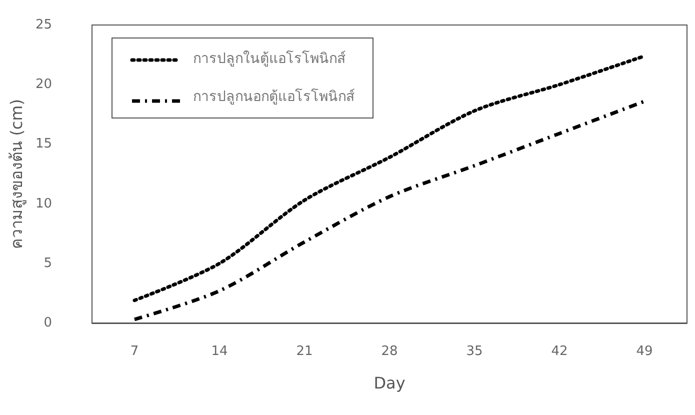 The width and height of the screenshot is (695, 415). Describe the element at coordinates (390, 383) in the screenshot. I see `x-axis-title: Day` at that location.